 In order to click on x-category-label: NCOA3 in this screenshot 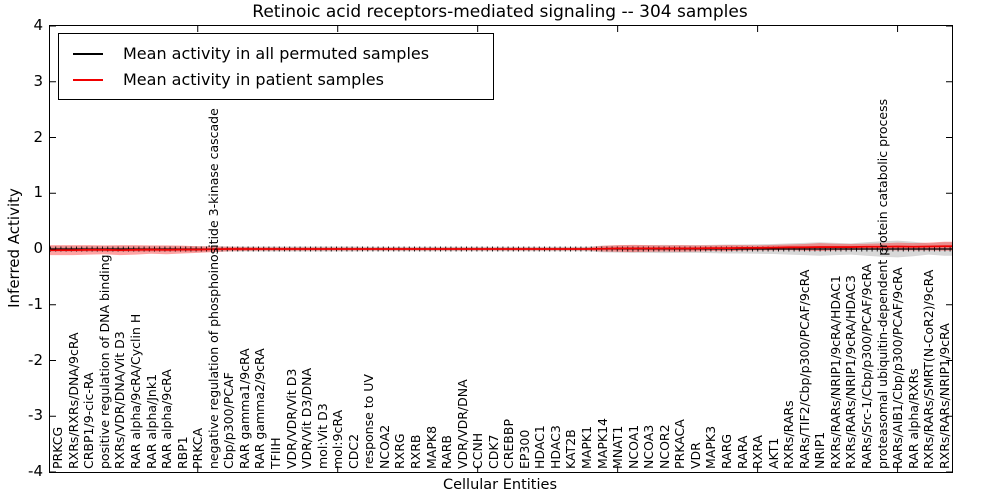, I will do `click(649, 446)`.